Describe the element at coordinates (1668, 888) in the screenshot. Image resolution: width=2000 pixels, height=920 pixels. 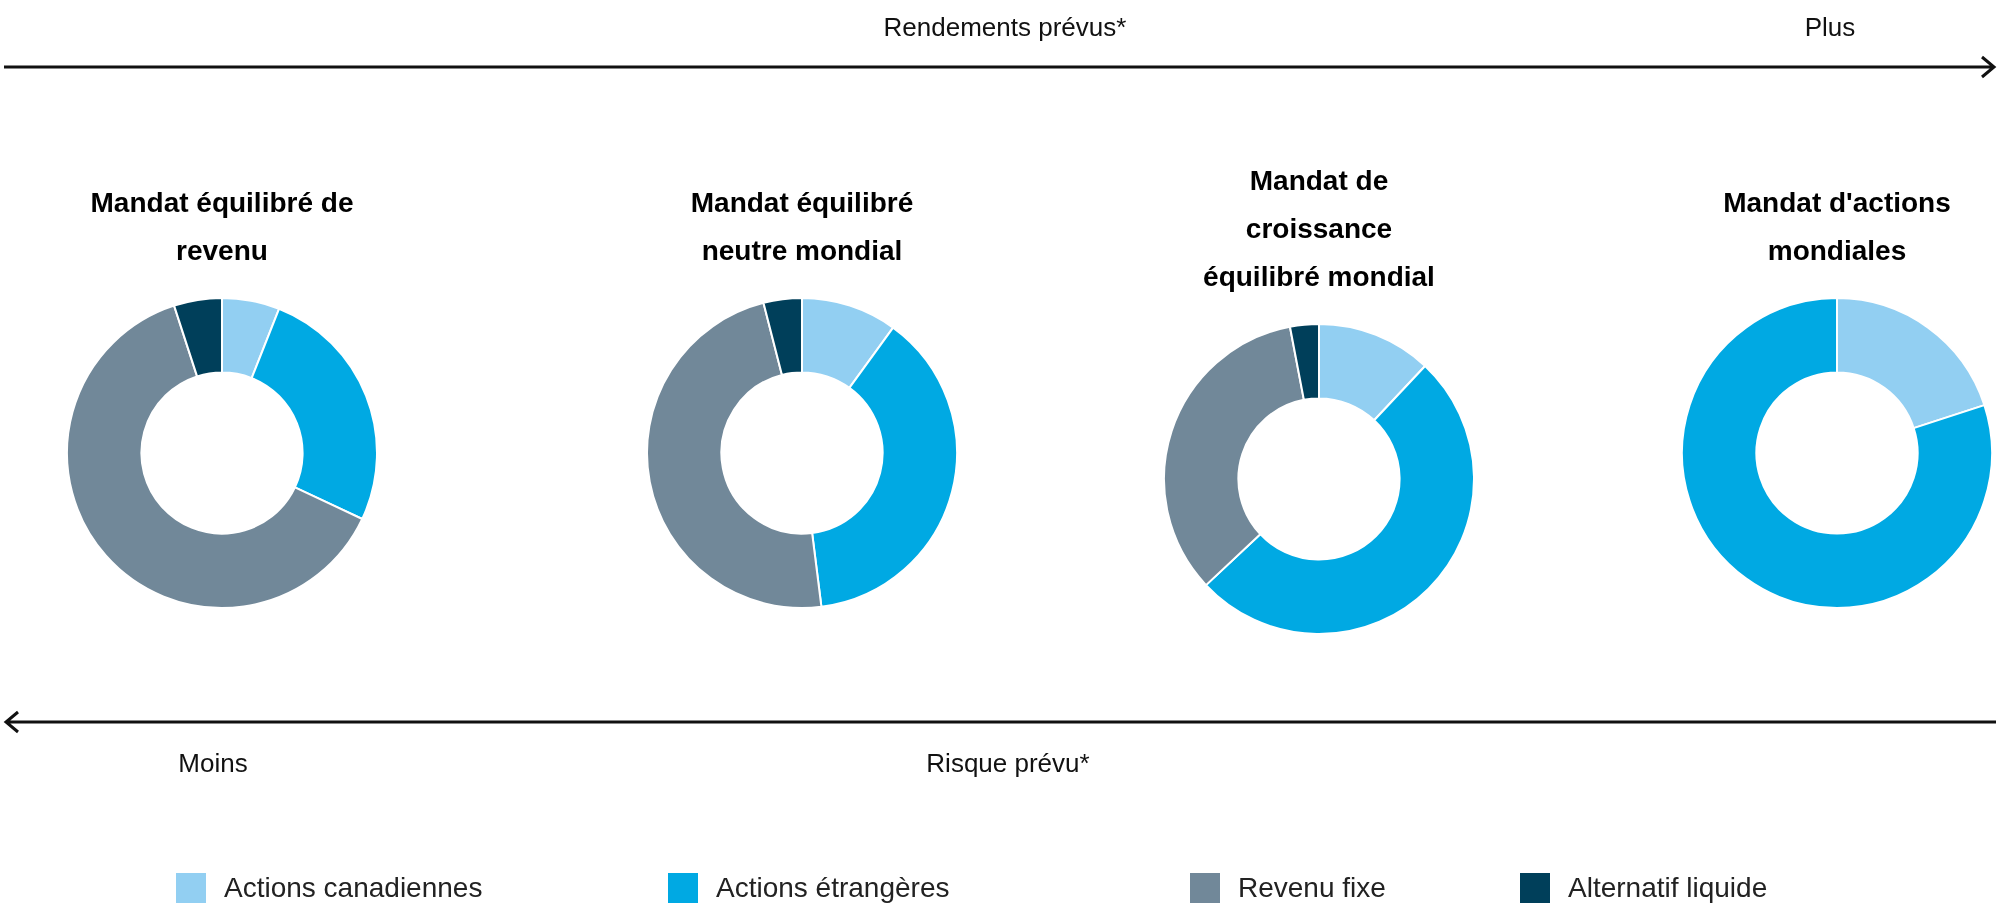
I see `legend-label: Alternatif liquide` at that location.